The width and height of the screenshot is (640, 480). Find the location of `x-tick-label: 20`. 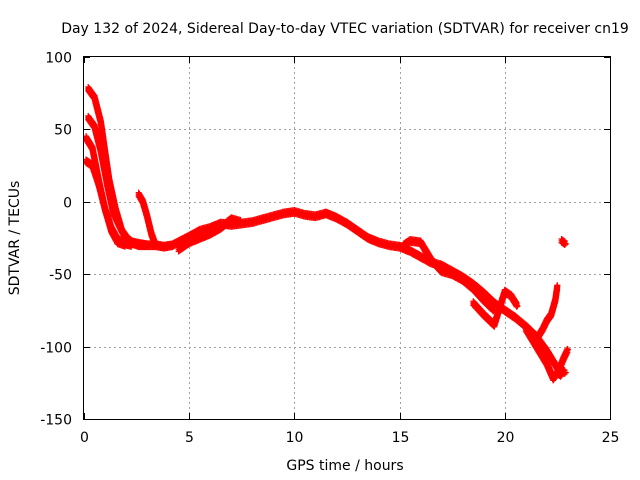

x-tick-label: 20 is located at coordinates (506, 438).